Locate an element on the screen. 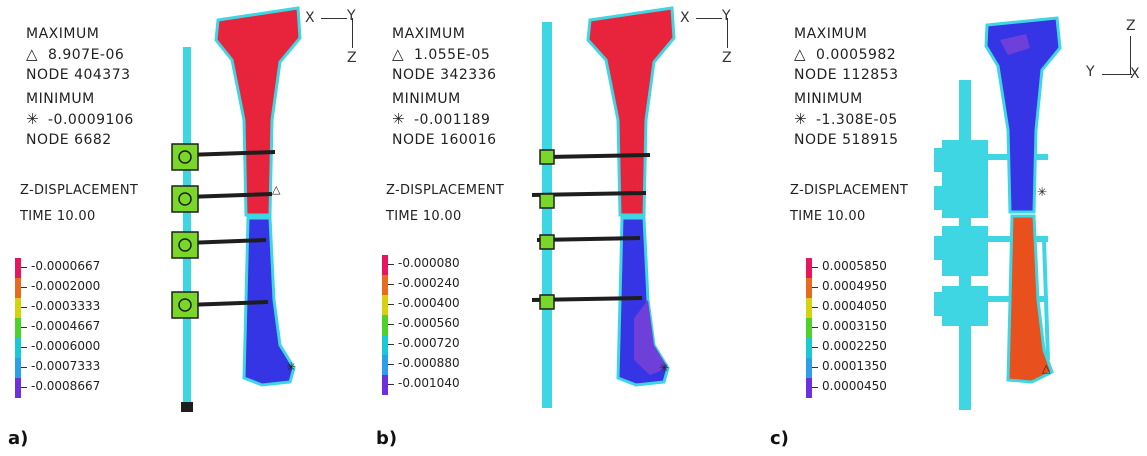 The width and height of the screenshot is (1147, 456). tibia-lower-shade is located at coordinates (651, 337).